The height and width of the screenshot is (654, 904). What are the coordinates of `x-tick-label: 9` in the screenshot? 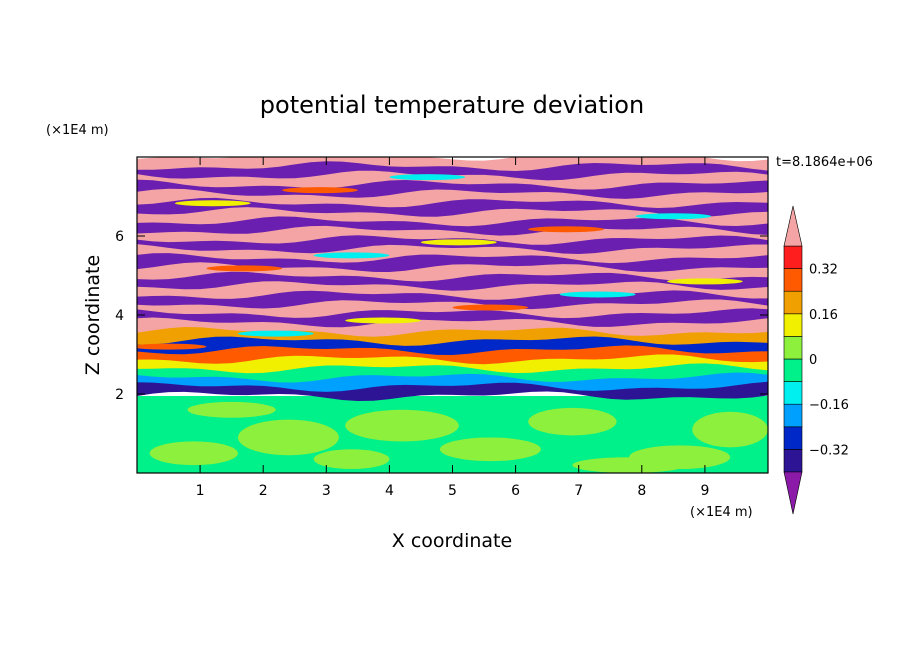 It's located at (704, 491).